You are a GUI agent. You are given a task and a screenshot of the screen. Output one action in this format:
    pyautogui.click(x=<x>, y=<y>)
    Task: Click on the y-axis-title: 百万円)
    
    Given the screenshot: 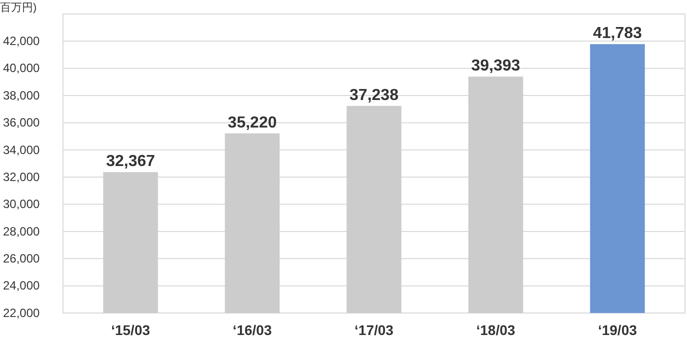 What is the action you would take?
    pyautogui.click(x=18, y=8)
    